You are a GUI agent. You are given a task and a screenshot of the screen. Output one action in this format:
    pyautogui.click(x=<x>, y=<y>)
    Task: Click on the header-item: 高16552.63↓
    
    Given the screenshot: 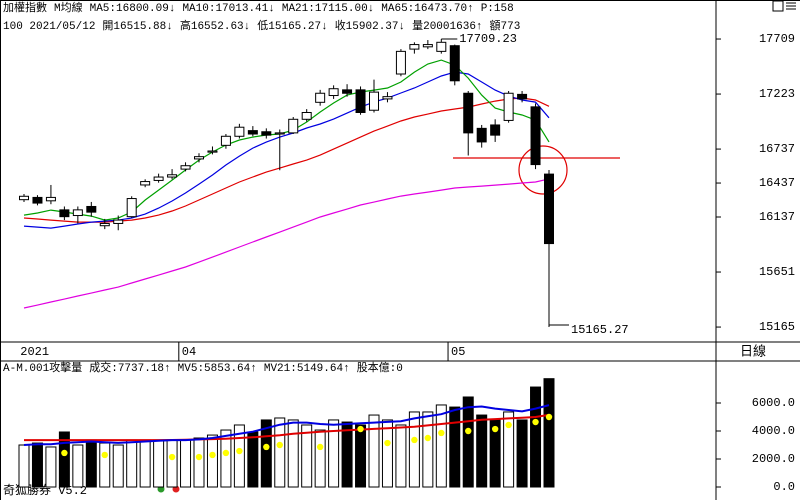 What is the action you would take?
    pyautogui.click(x=215, y=25)
    